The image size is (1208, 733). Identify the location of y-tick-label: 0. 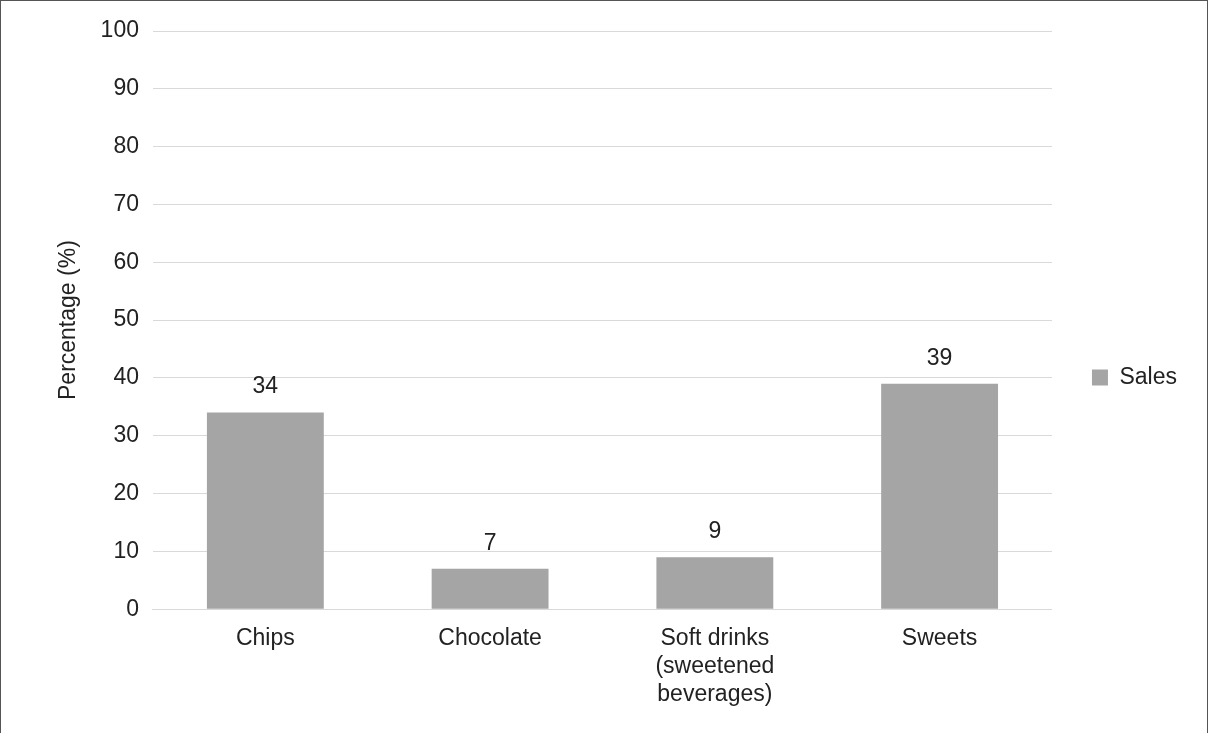
(132, 607).